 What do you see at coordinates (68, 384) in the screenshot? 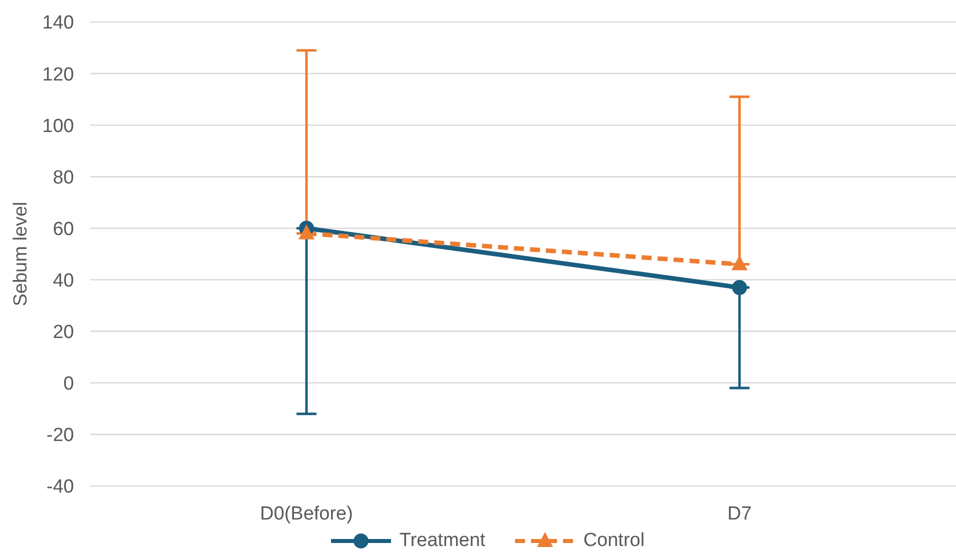
I see `y-tick-label: 0` at bounding box center [68, 384].